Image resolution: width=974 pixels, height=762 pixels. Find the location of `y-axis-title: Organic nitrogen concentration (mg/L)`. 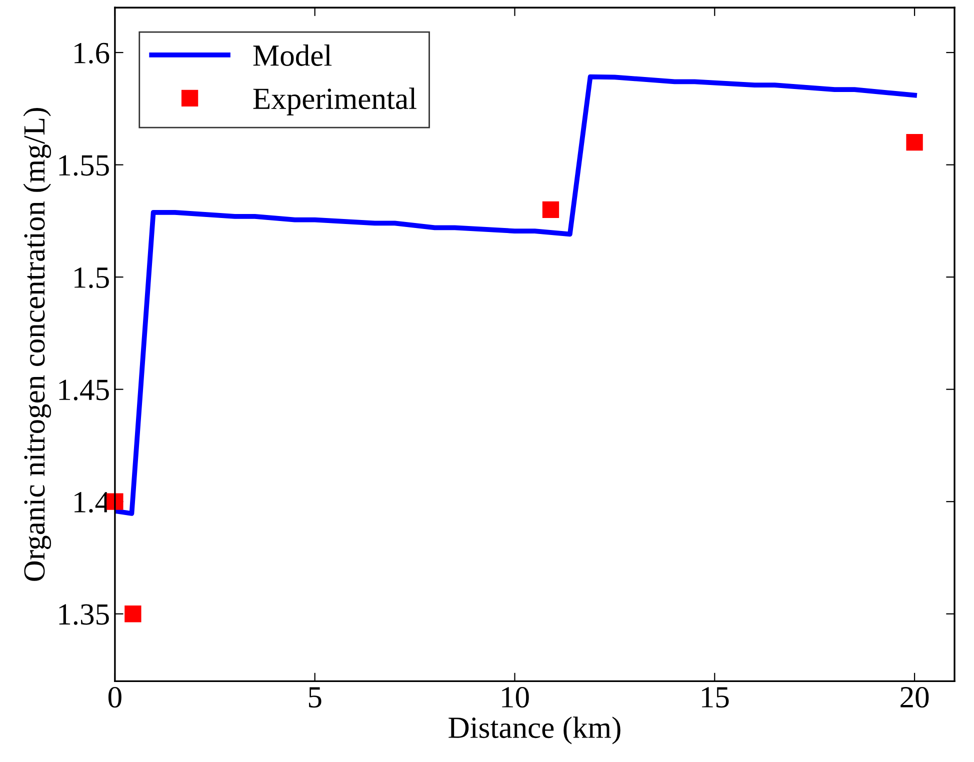

y-axis-title: Organic nitrogen concentration (mg/L) is located at coordinates (37, 344).